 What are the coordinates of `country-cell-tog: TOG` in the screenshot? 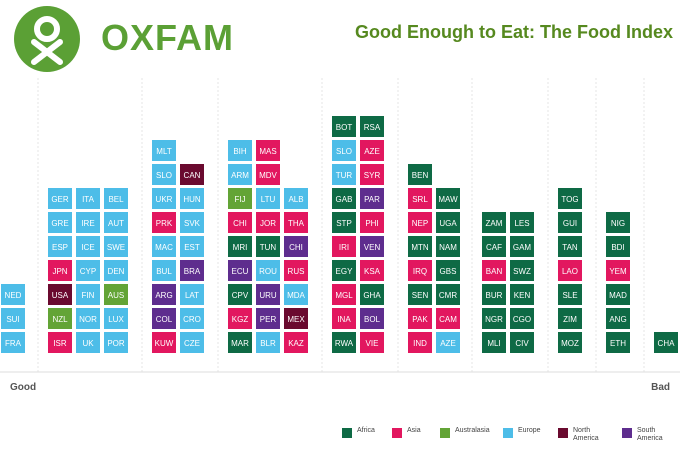 It's located at (570, 198).